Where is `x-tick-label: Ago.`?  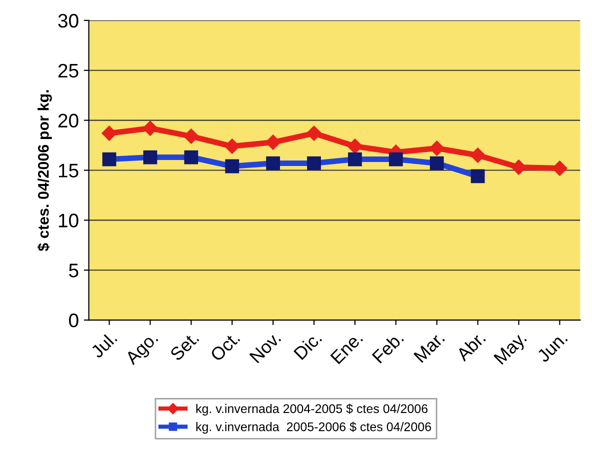 x-tick-label: Ago. is located at coordinates (142, 349).